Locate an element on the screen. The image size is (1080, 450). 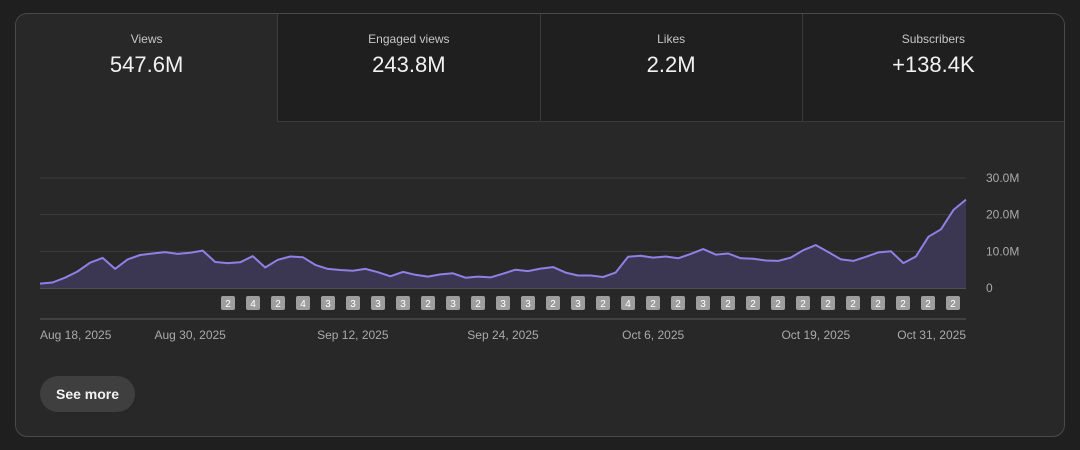
tab-subscribers: Subscribers +138.4K is located at coordinates (932, 68).